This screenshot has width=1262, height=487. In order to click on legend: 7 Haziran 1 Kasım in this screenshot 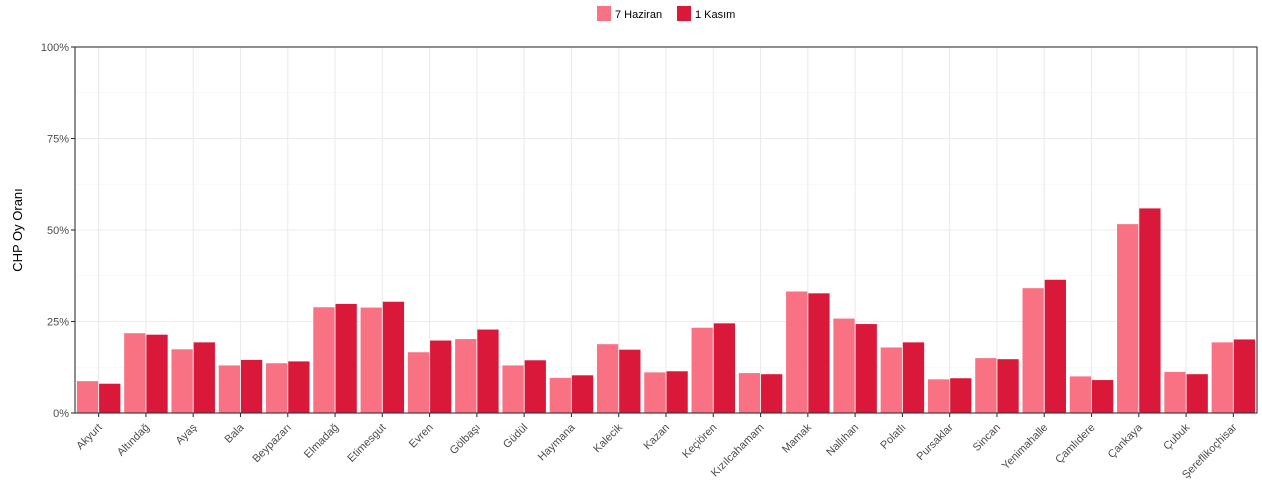, I will do `click(666, 13)`.